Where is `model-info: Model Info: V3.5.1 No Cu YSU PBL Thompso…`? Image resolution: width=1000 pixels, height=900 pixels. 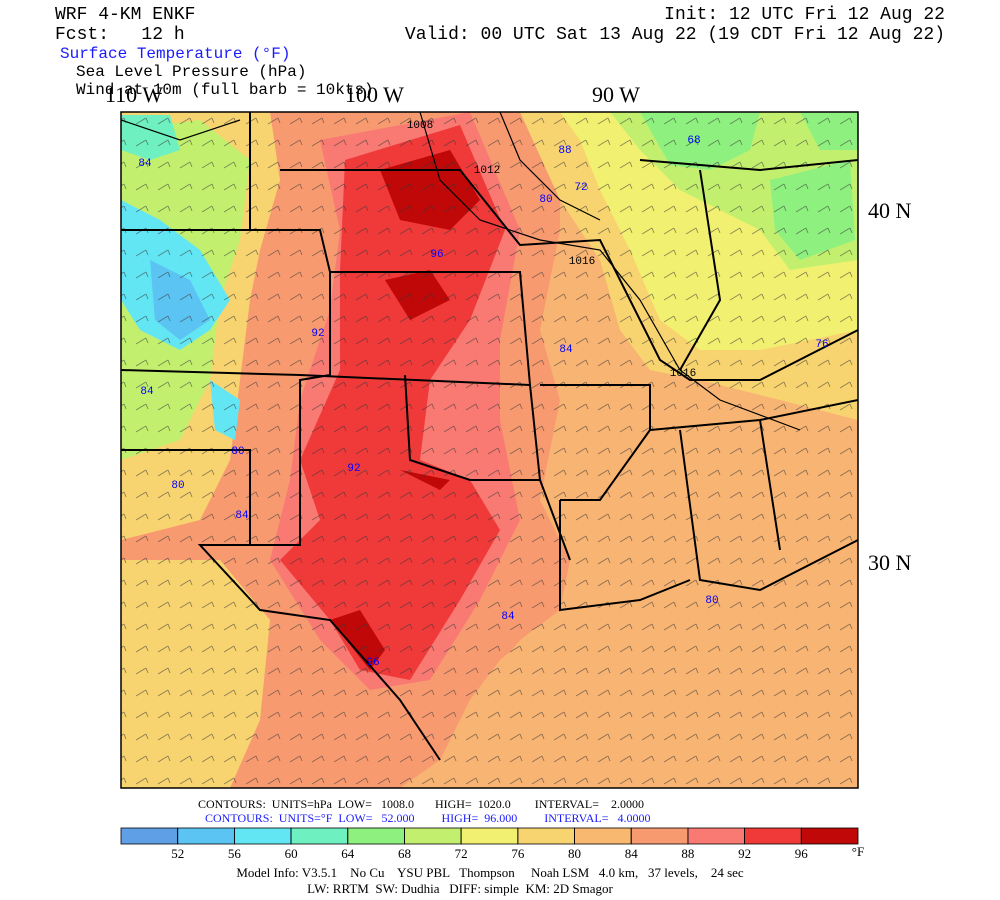
model-info: Model Info: V3.5.1 No Cu YSU PBL Thompso… is located at coordinates (490, 872).